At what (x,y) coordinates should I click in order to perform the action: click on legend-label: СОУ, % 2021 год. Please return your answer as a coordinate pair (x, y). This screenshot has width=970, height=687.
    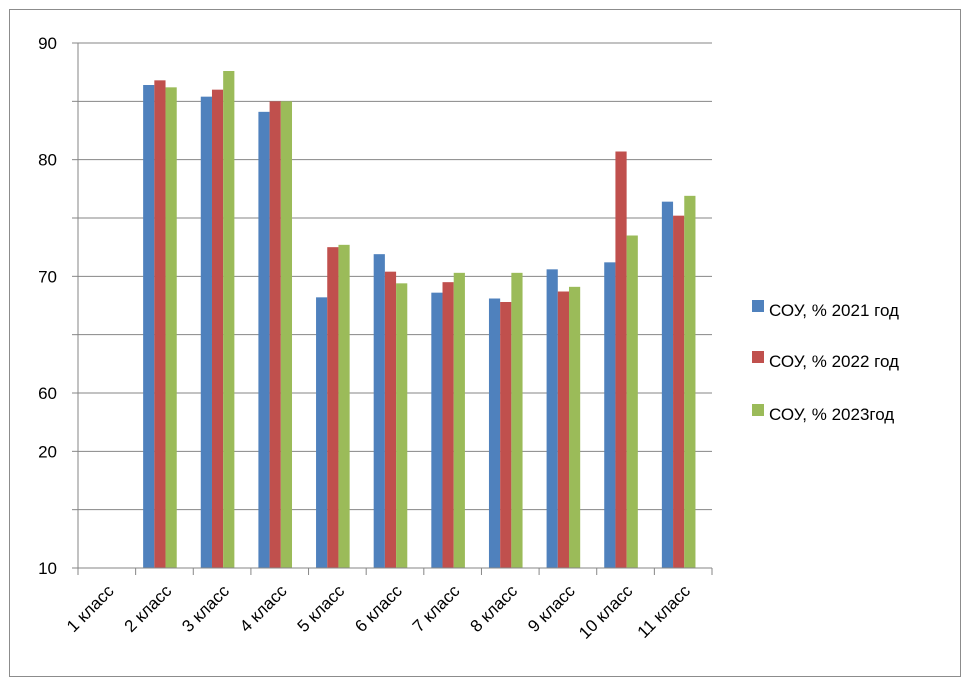
    Looking at the image, I should click on (834, 310).